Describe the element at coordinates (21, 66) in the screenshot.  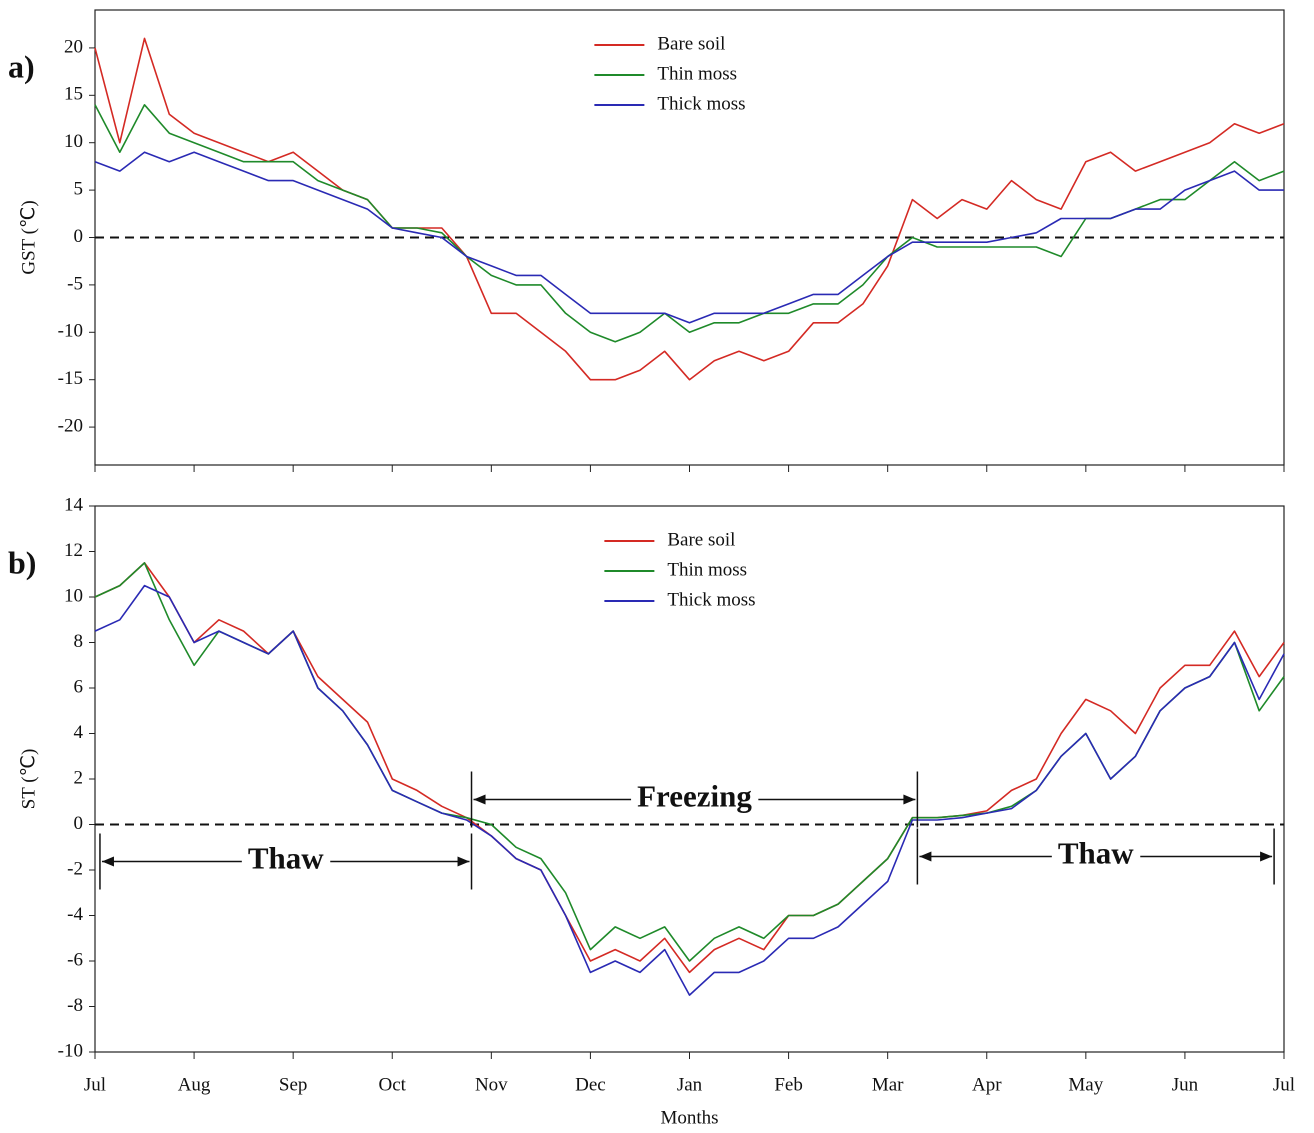
I see `panel-label: a)` at that location.